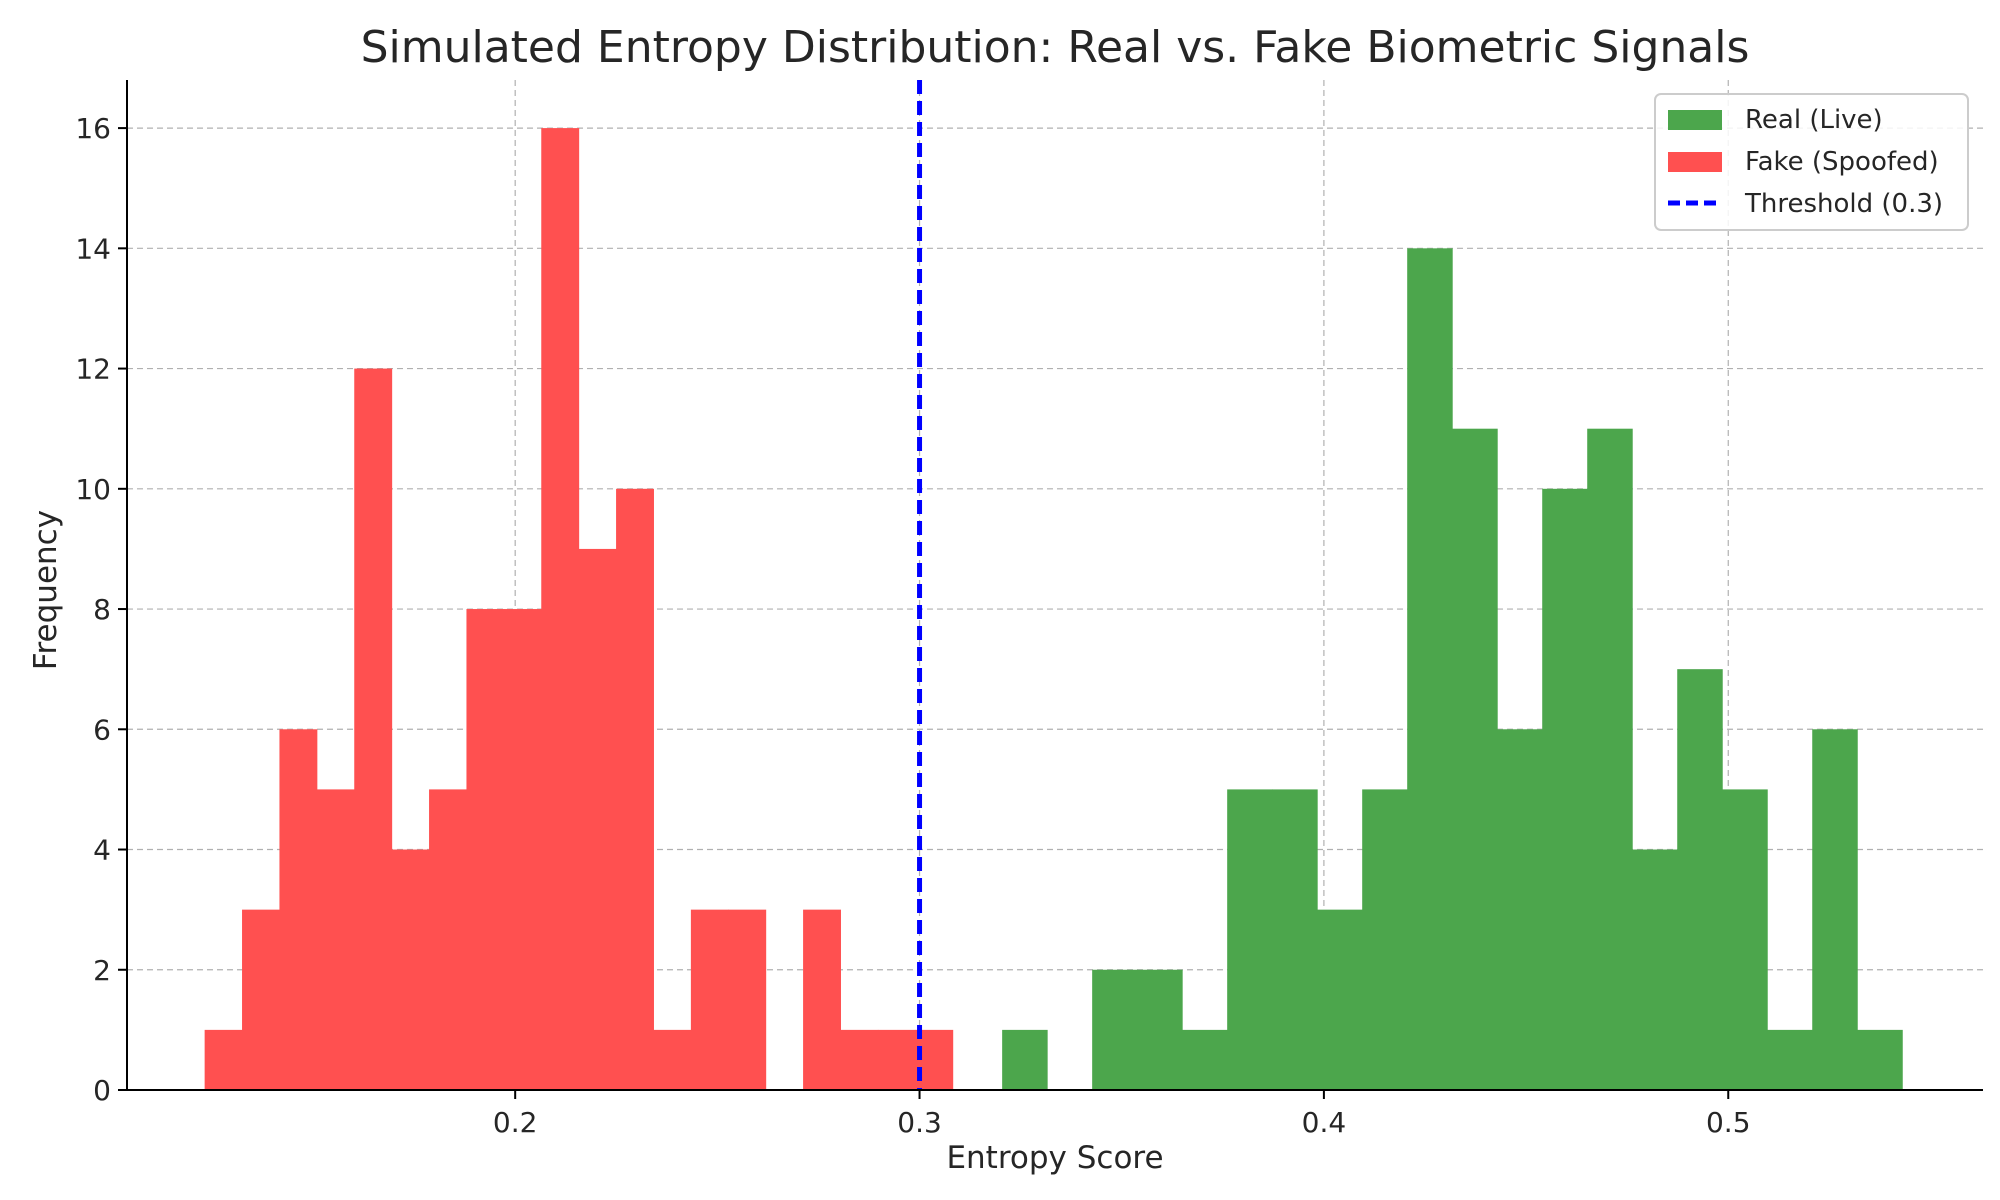 The height and width of the screenshot is (1200, 2000). What do you see at coordinates (93, 369) in the screenshot?
I see `y-tick-label-6: 12` at bounding box center [93, 369].